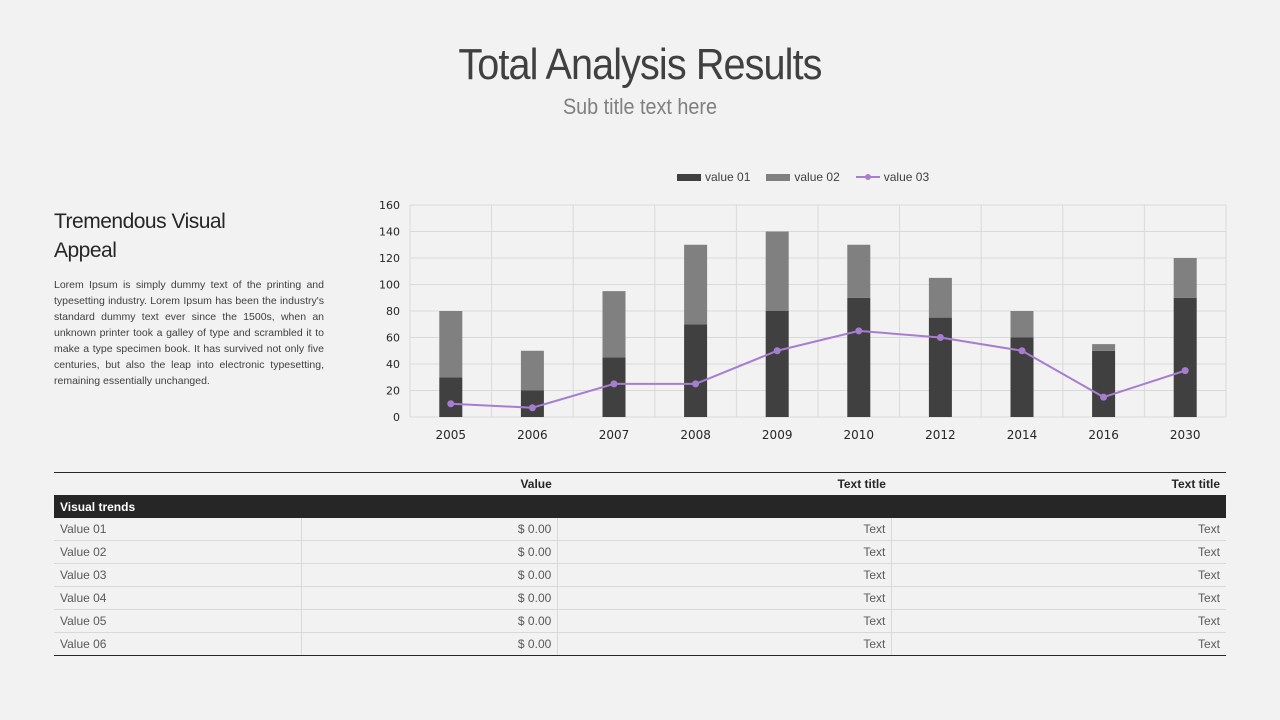 This screenshot has height=720, width=1280. I want to click on side-heading: Tremendous Visual Appeal, so click(140, 236).